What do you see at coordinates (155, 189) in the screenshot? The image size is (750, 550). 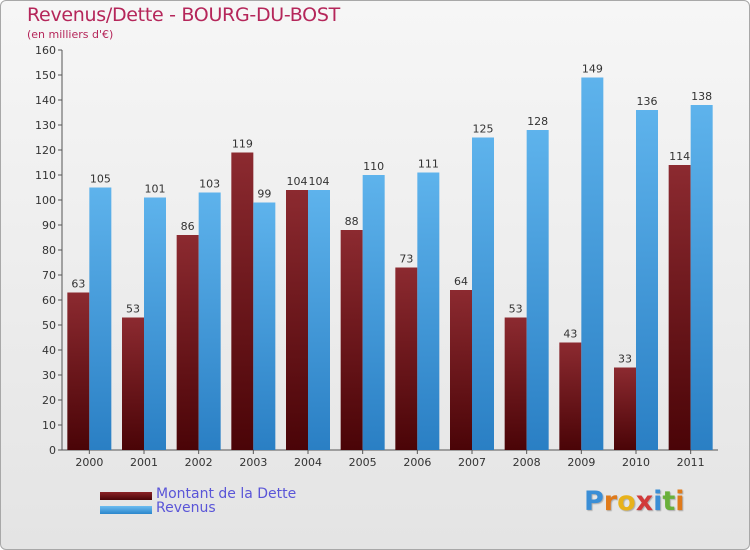 I see `data-label-revenue: 101` at bounding box center [155, 189].